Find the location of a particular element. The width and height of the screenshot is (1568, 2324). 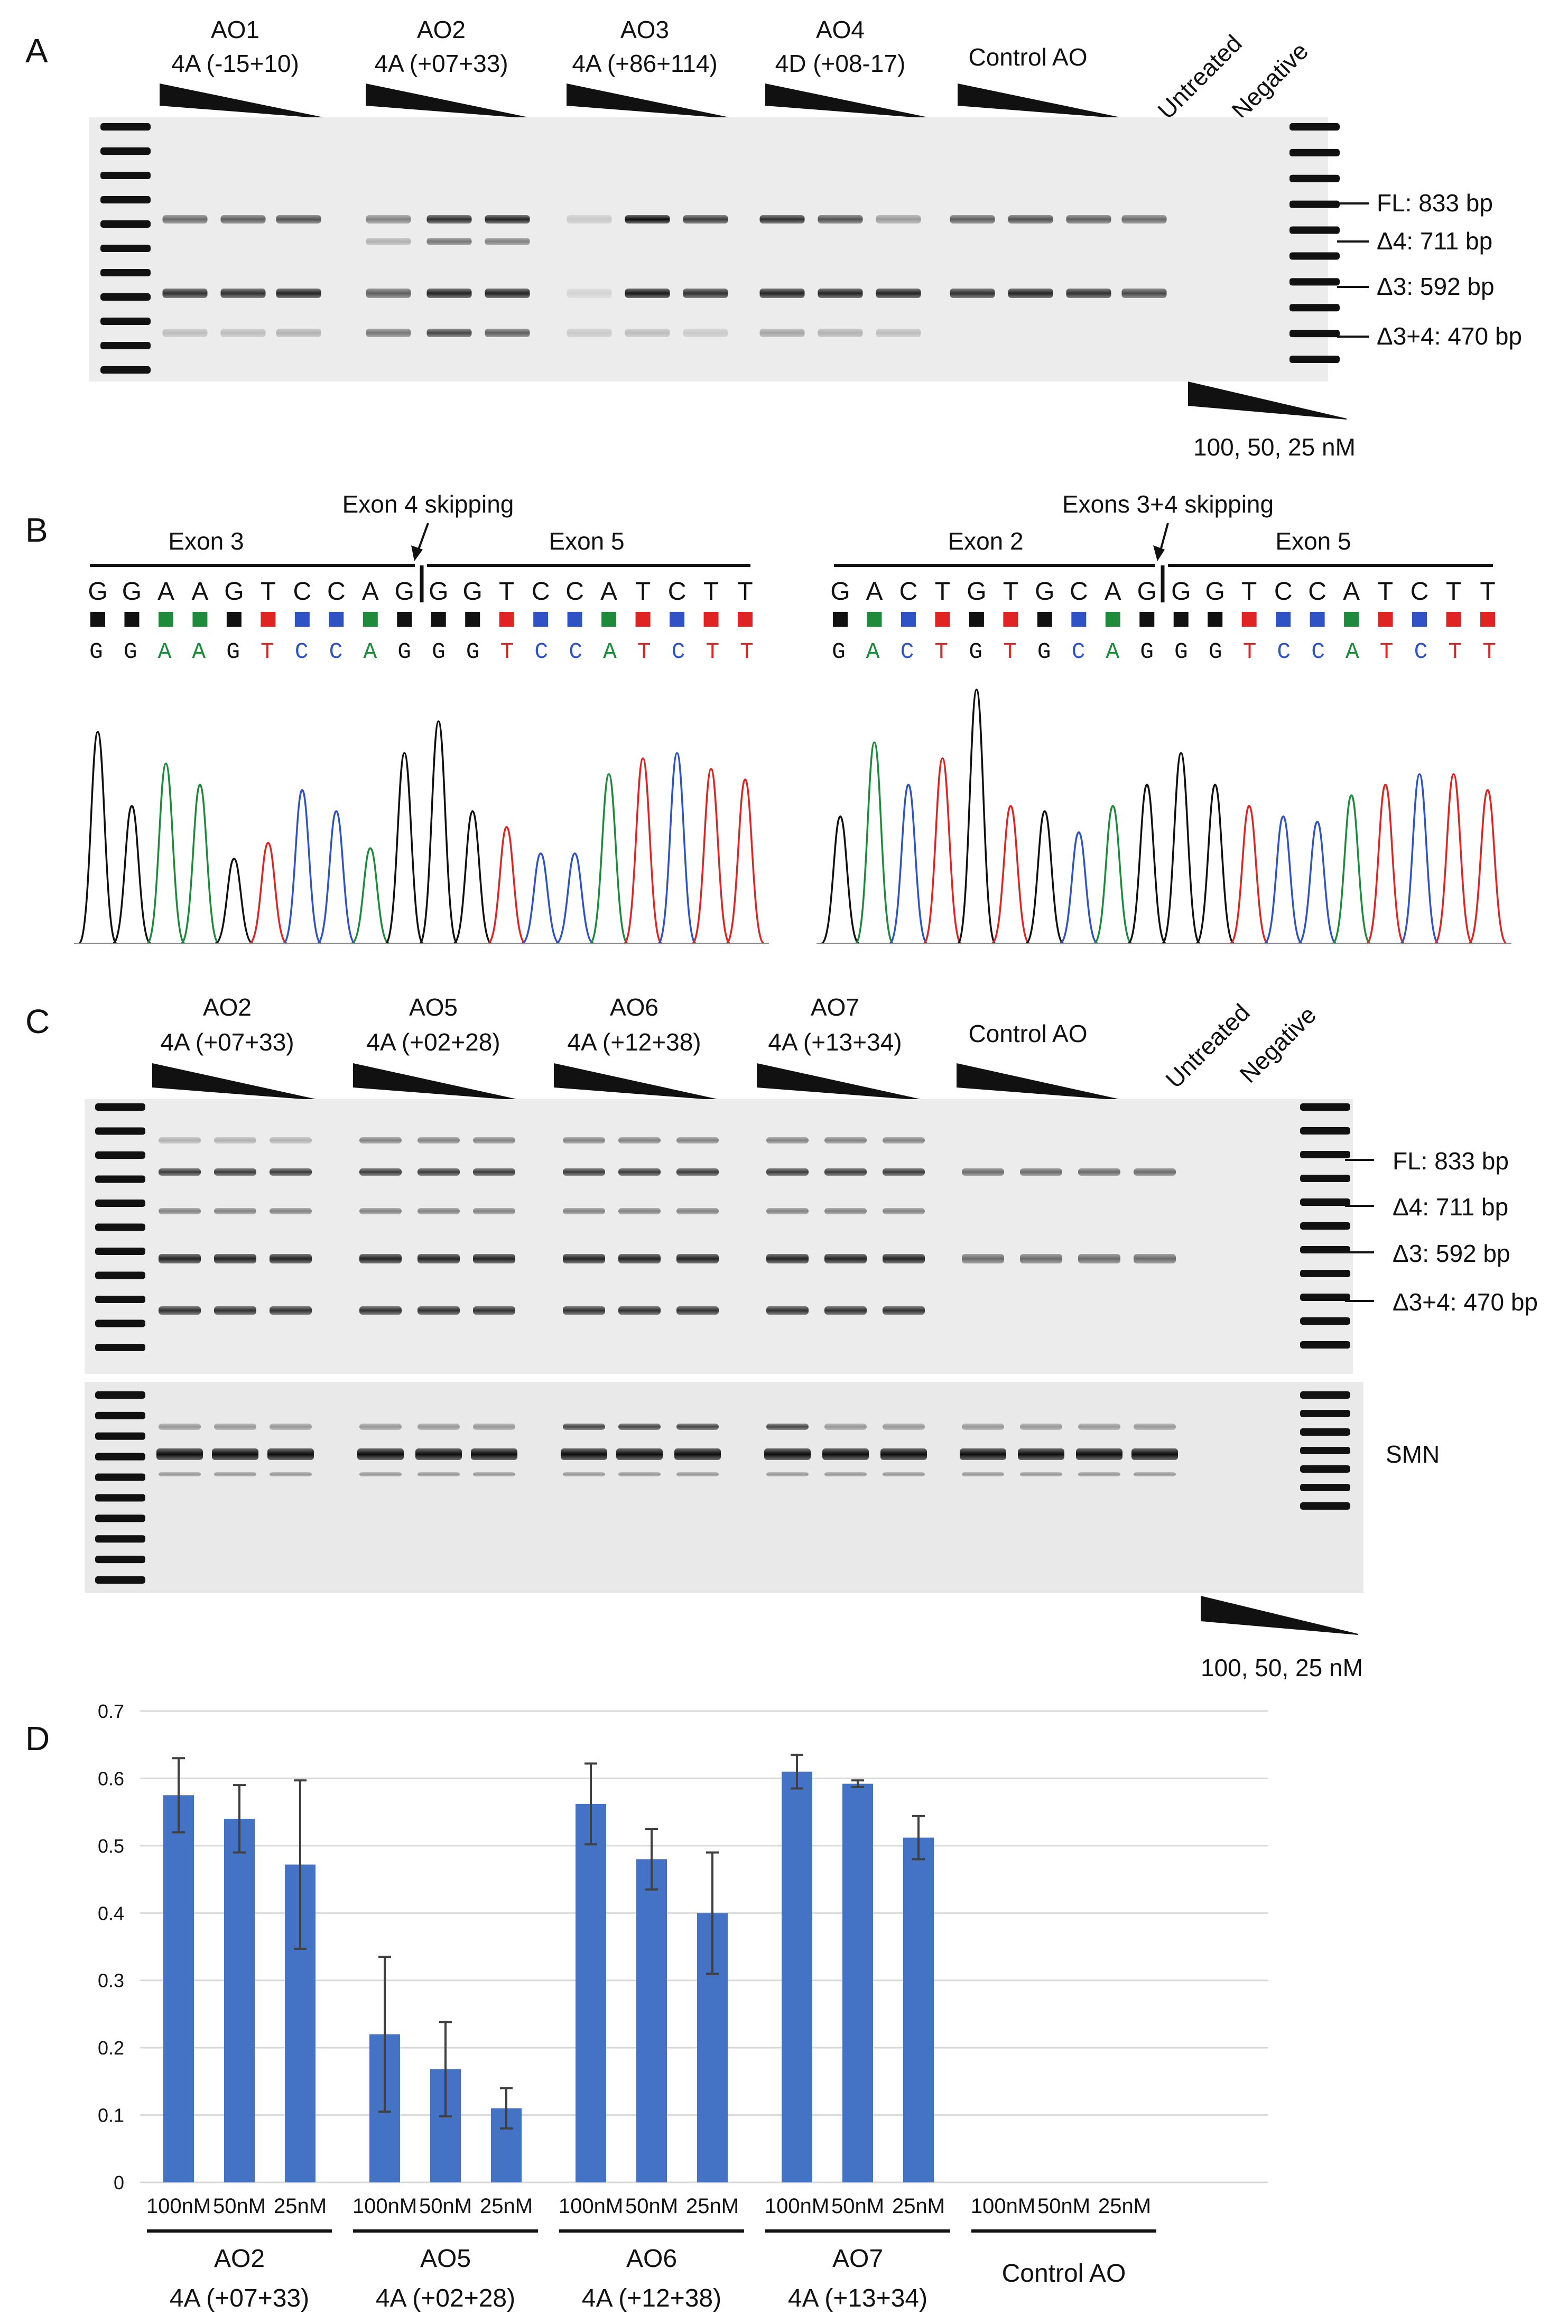

smn-gel-image is located at coordinates (724, 1487).